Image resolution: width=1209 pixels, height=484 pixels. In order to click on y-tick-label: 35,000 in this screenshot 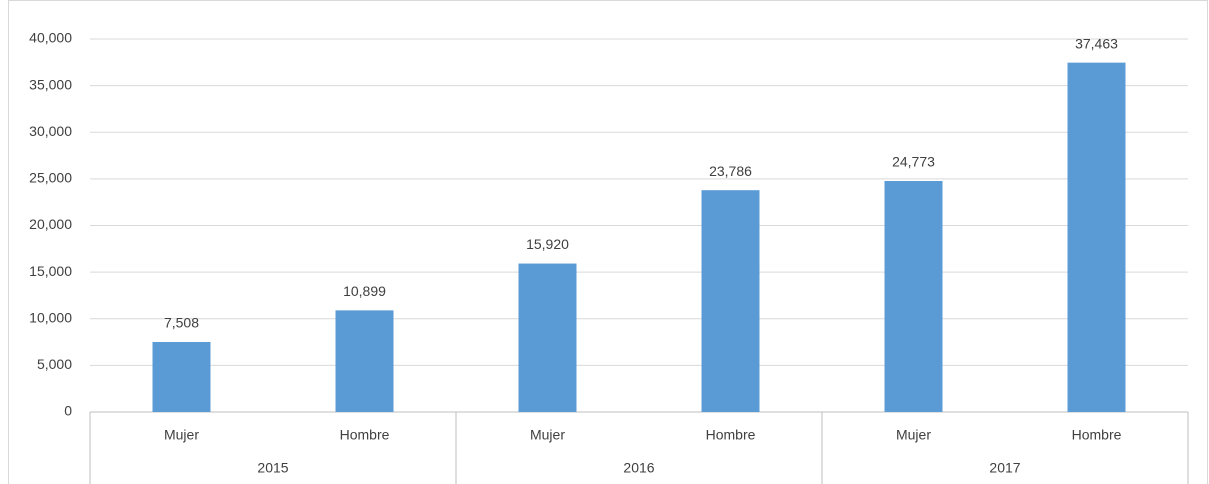, I will do `click(50, 84)`.